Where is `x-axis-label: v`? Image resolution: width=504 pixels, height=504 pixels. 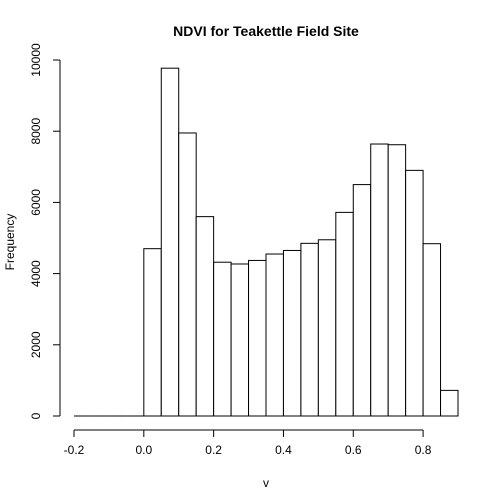
x-axis-label: v is located at coordinates (266, 483).